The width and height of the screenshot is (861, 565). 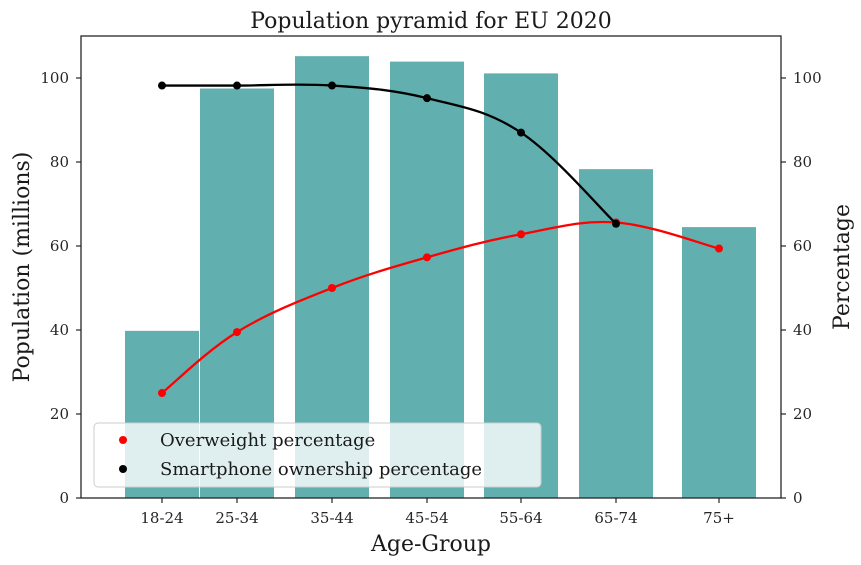 What do you see at coordinates (59, 330) in the screenshot?
I see `y-tick-label: 40` at bounding box center [59, 330].